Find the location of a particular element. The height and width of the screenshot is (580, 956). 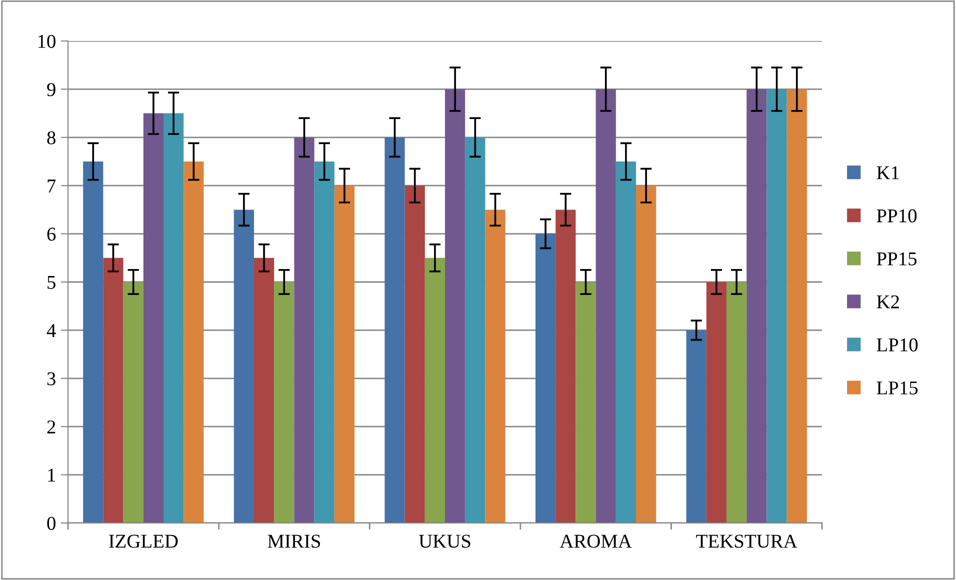

x-tick-label: IZGLED is located at coordinates (143, 541).